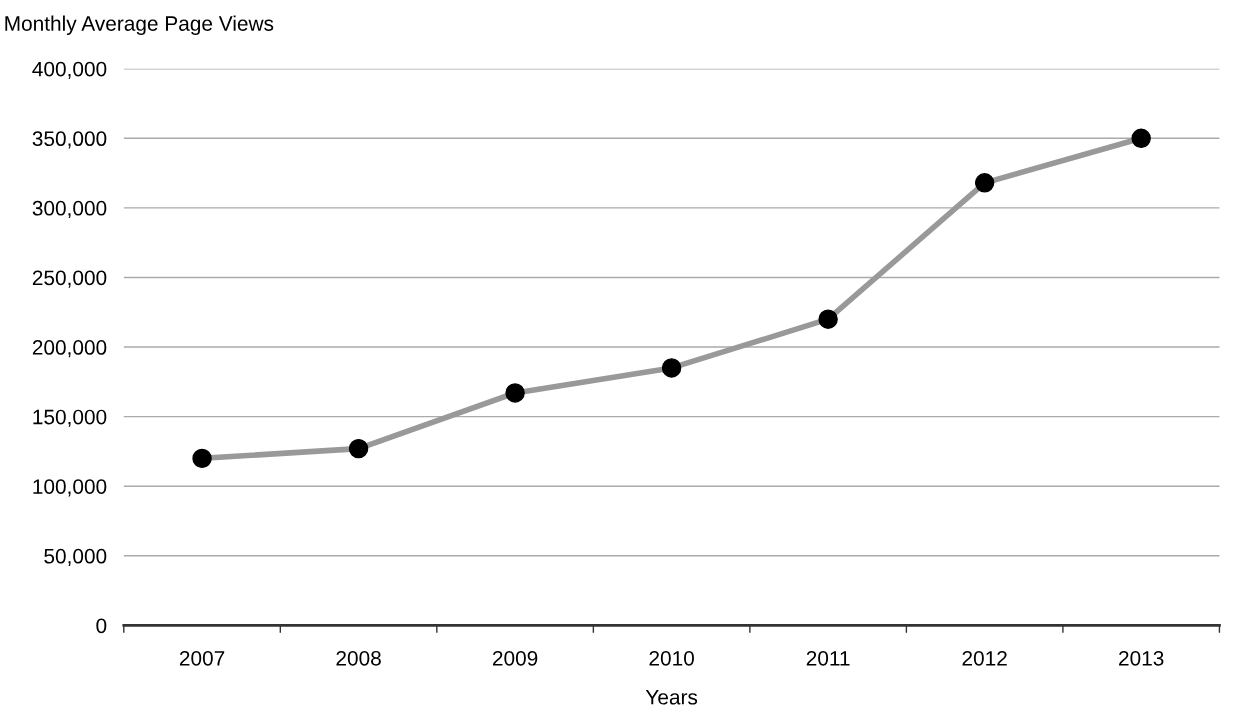 The height and width of the screenshot is (723, 1238). Describe the element at coordinates (1141, 658) in the screenshot. I see `x-tick-label: 2013` at that location.